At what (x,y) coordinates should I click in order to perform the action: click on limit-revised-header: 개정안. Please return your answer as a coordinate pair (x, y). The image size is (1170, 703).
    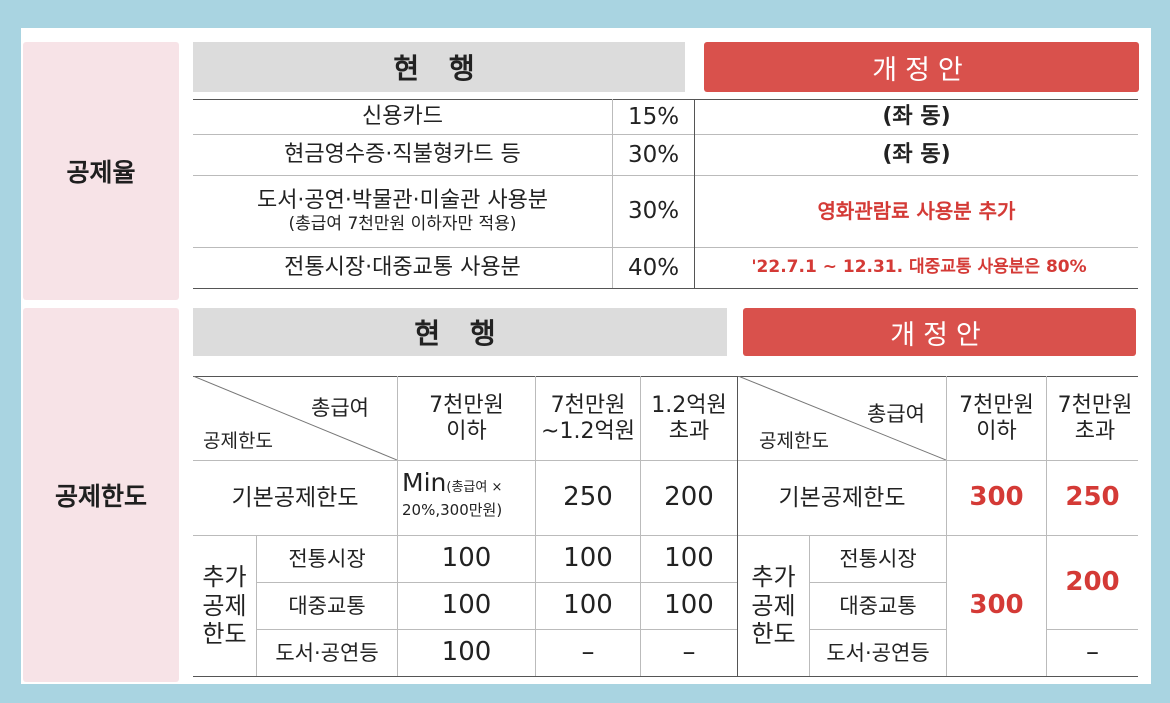
    Looking at the image, I should click on (939, 332).